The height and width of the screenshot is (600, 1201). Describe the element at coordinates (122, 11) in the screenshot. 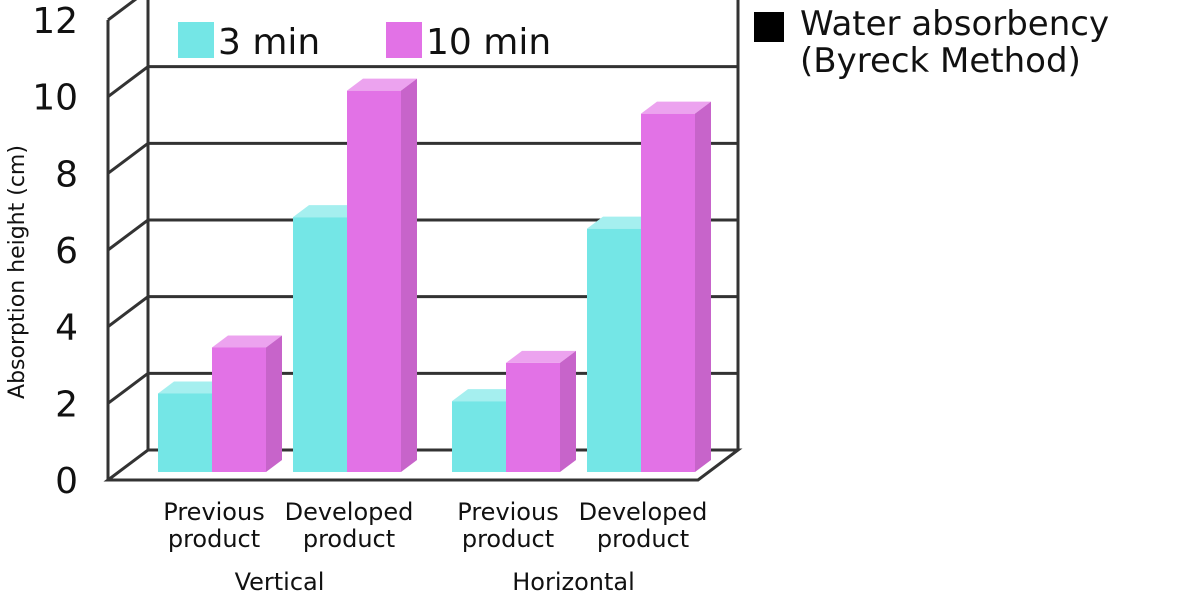

I see `side-wall-top-edge` at that location.